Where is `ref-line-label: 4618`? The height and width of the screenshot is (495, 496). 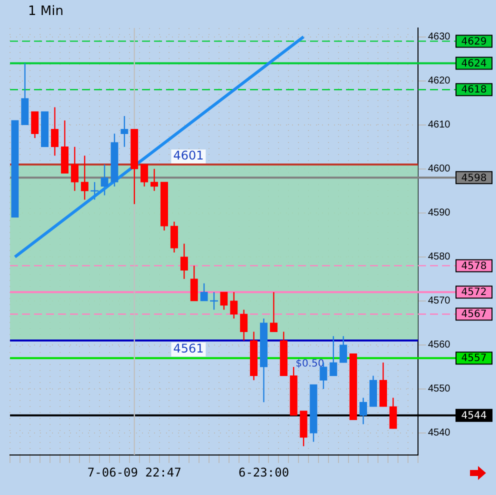
ref-line-label: 4618 is located at coordinates (474, 90).